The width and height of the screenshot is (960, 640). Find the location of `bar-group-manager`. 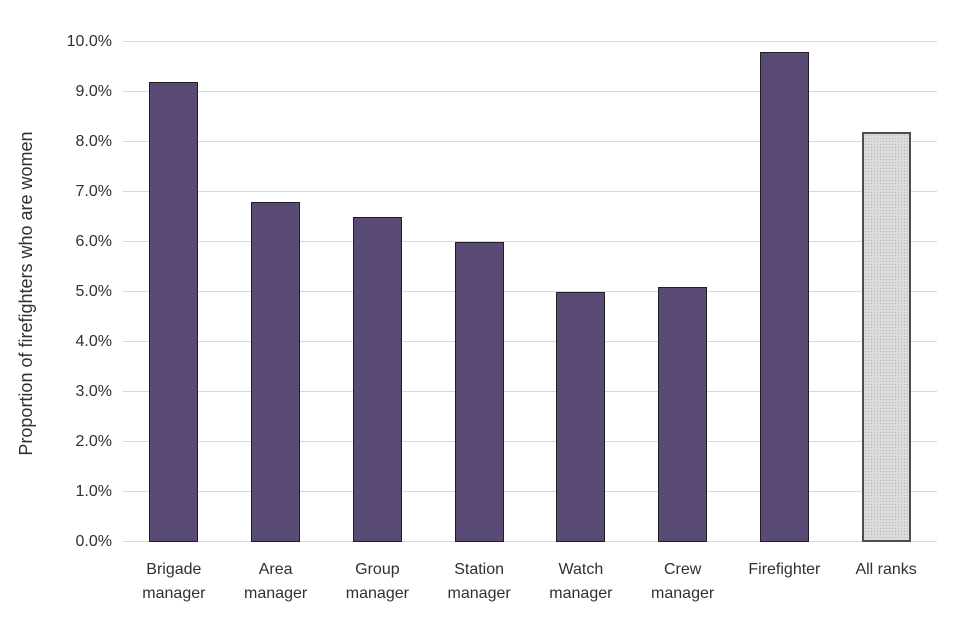

bar-group-manager is located at coordinates (377, 379).